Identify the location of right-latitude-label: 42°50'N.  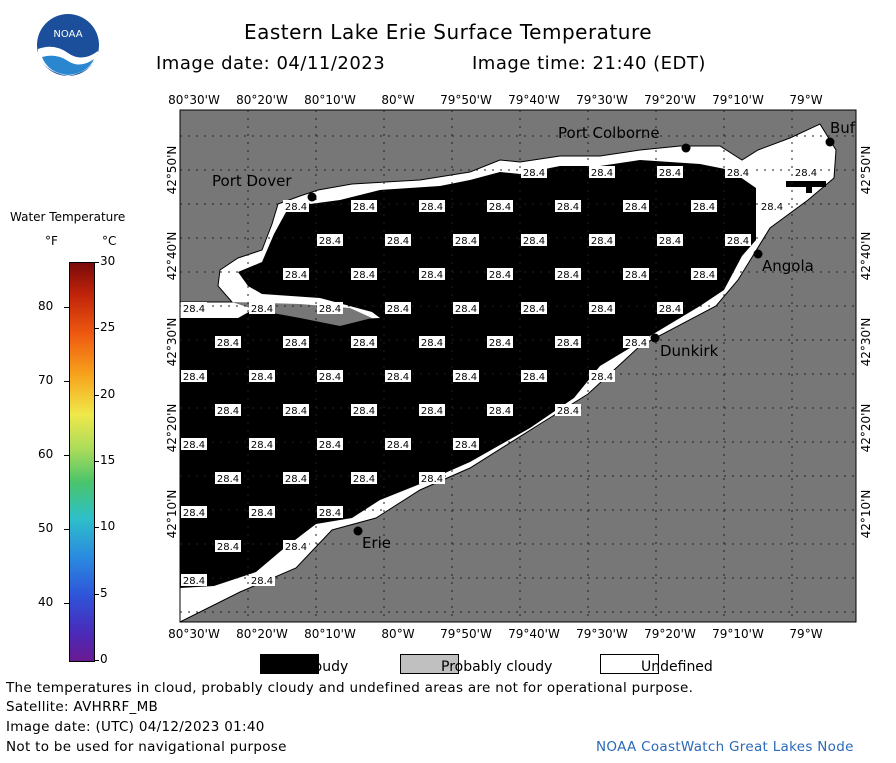
(866, 170).